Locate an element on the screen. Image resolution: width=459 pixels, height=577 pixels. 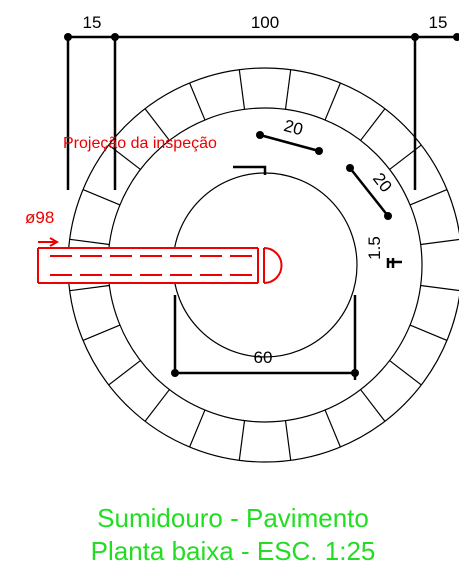
dim-label: 60 is located at coordinates (263, 357).